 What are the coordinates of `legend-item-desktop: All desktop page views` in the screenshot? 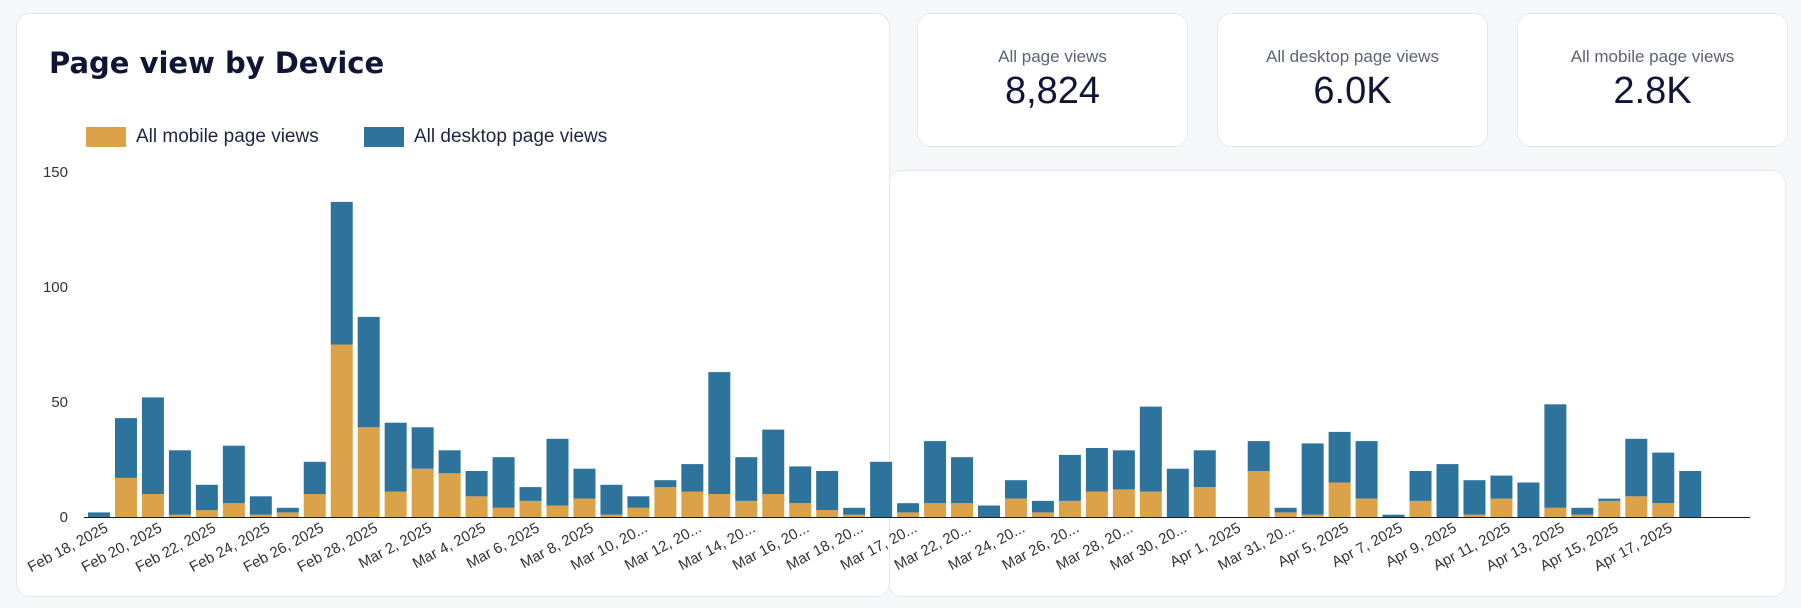 It's located at (485, 137).